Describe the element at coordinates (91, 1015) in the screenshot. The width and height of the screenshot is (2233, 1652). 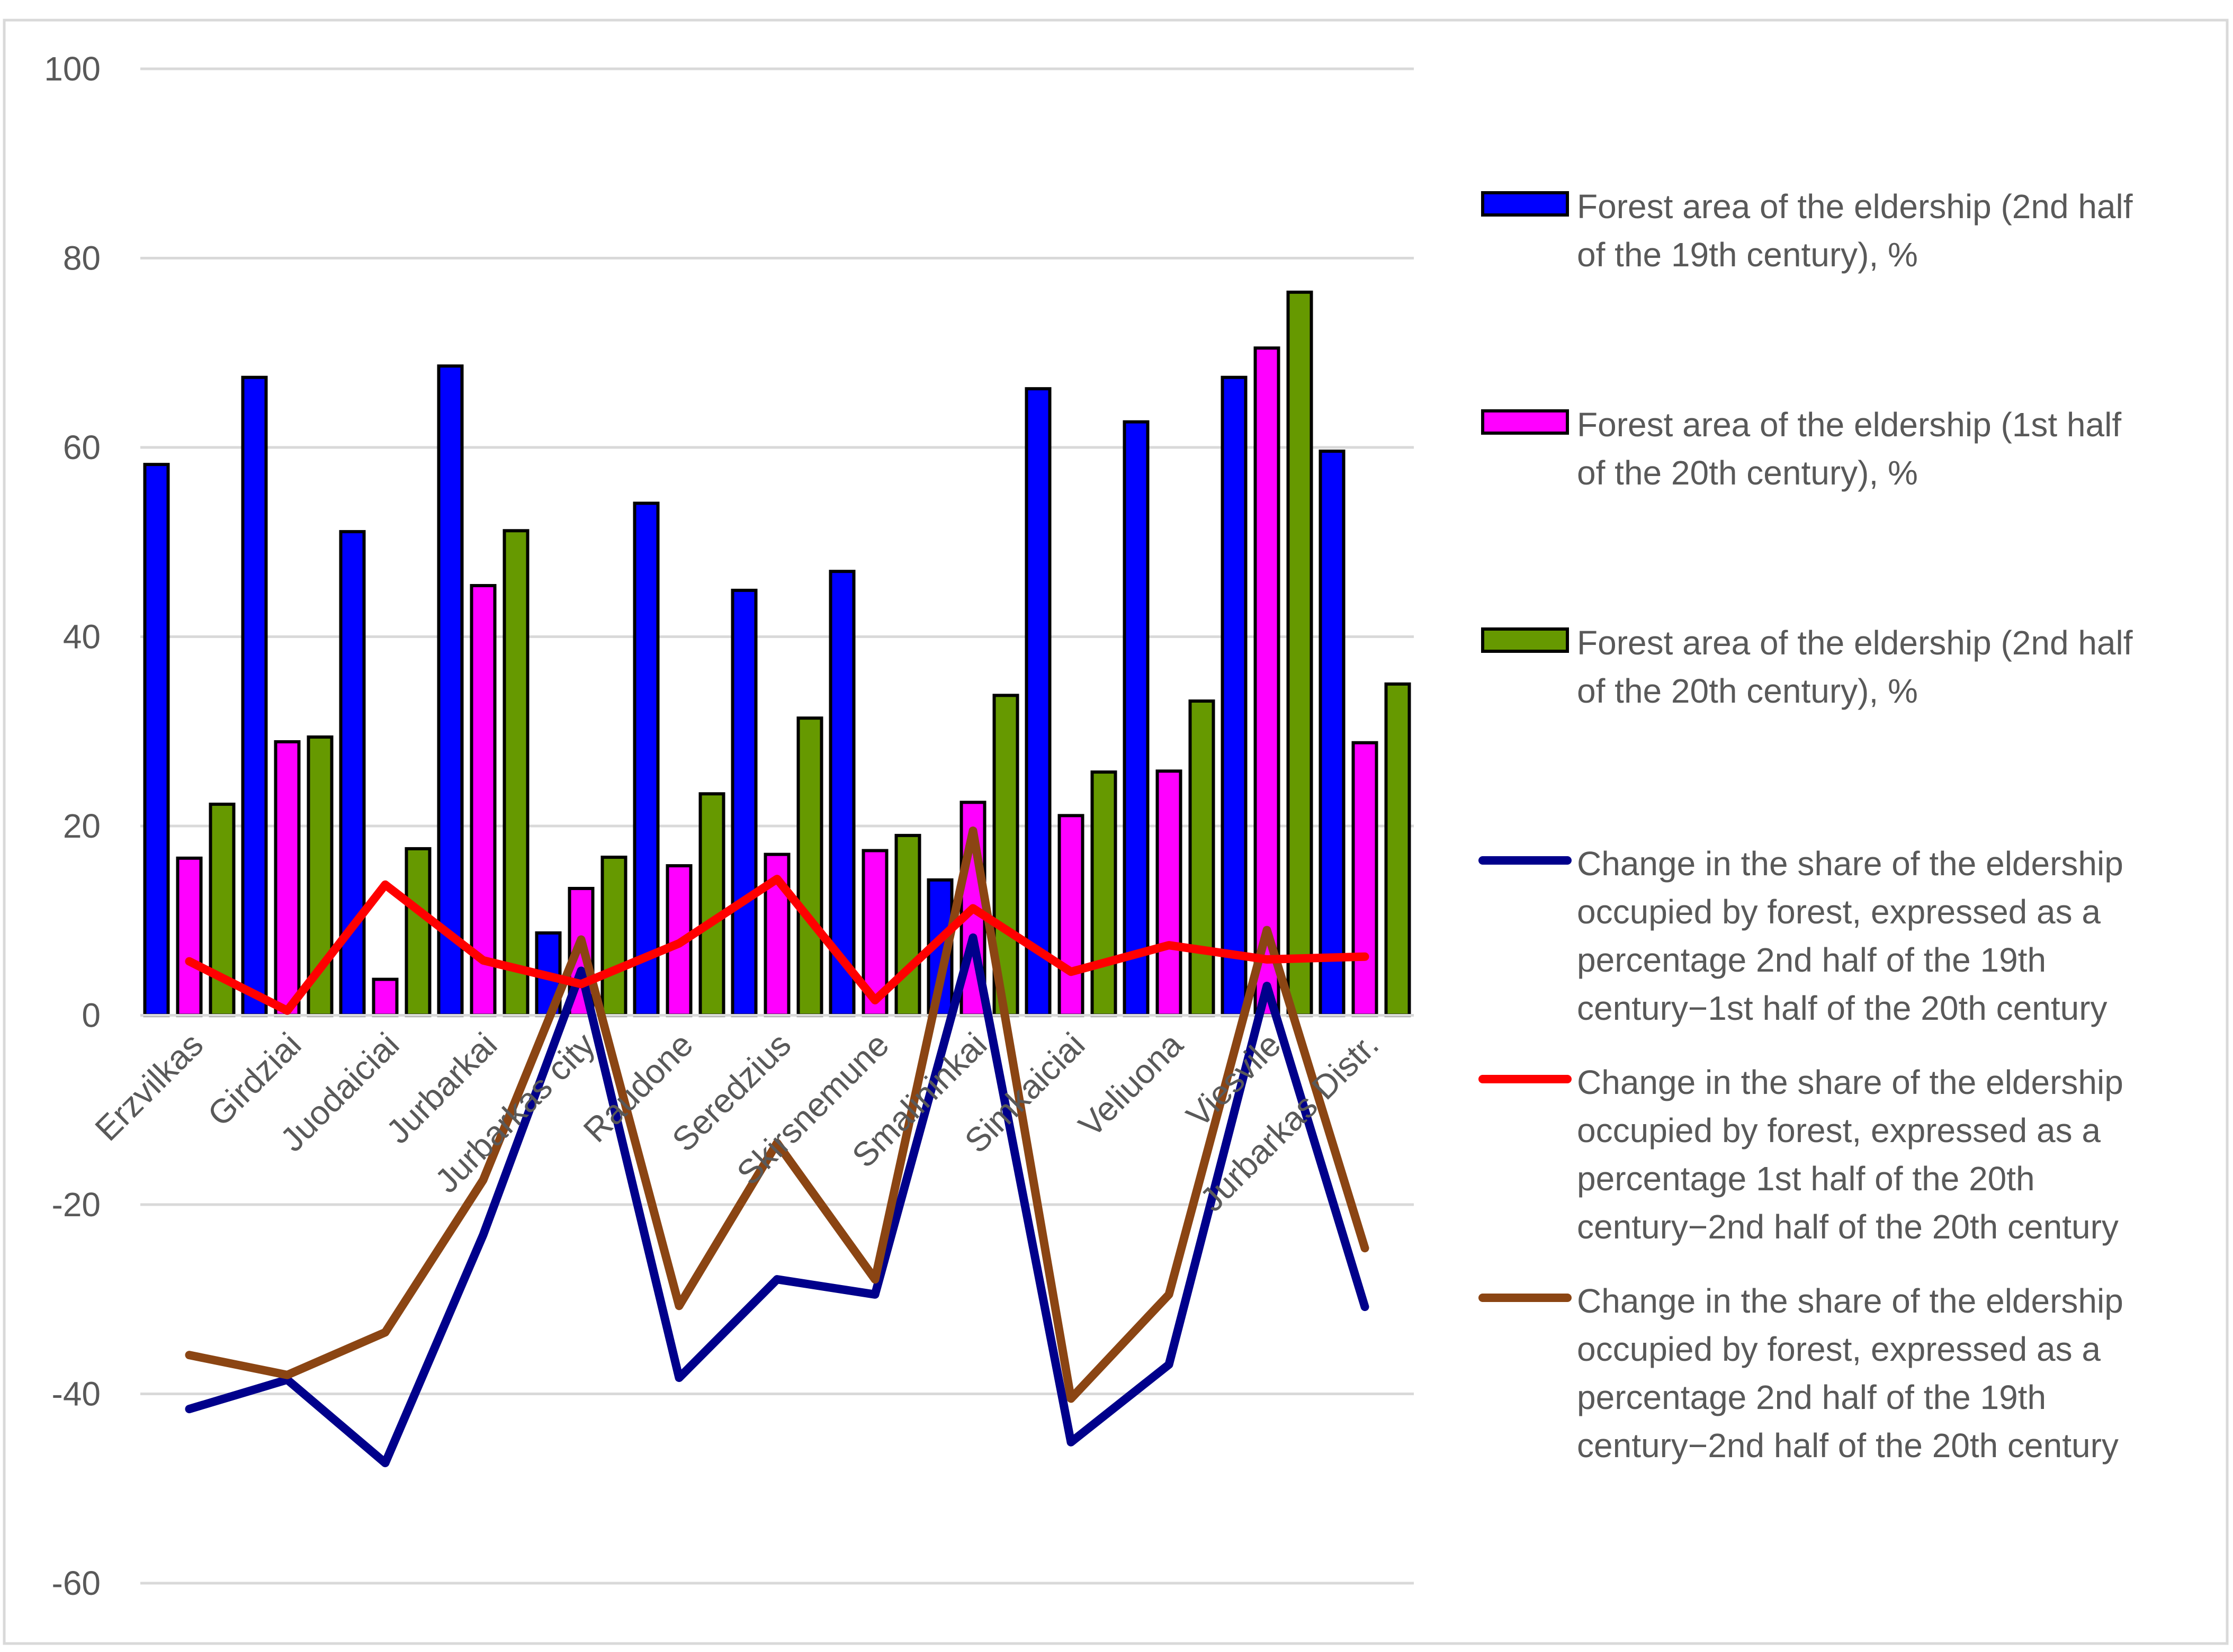
I see `y-tick-label: 0` at that location.